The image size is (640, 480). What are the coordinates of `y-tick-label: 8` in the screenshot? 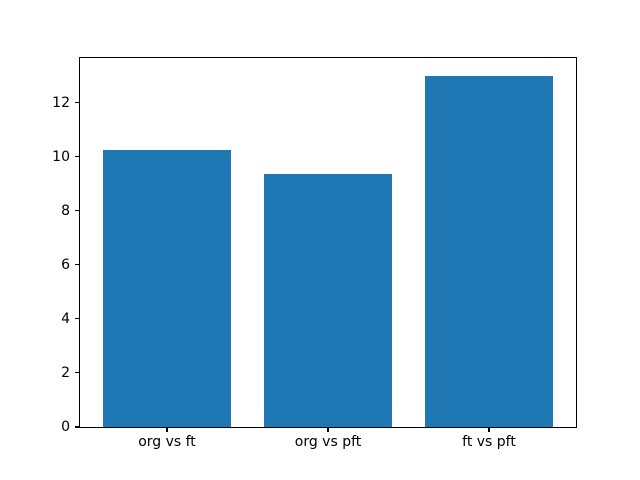 It's located at (65, 210).